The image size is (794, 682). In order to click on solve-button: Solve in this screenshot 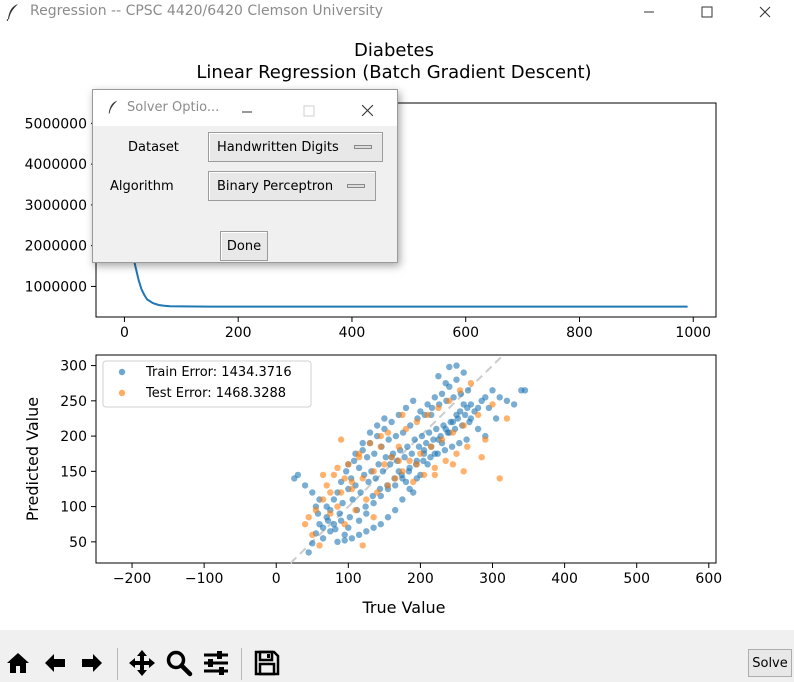, I will do `click(770, 663)`.